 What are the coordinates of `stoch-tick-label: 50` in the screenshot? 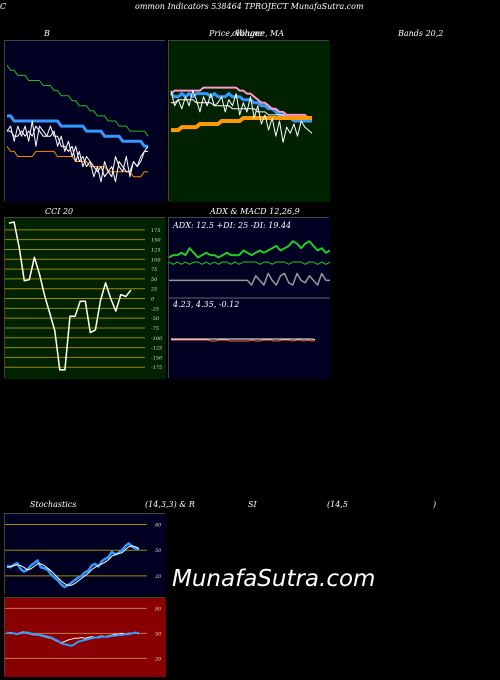 It's located at (158, 551).